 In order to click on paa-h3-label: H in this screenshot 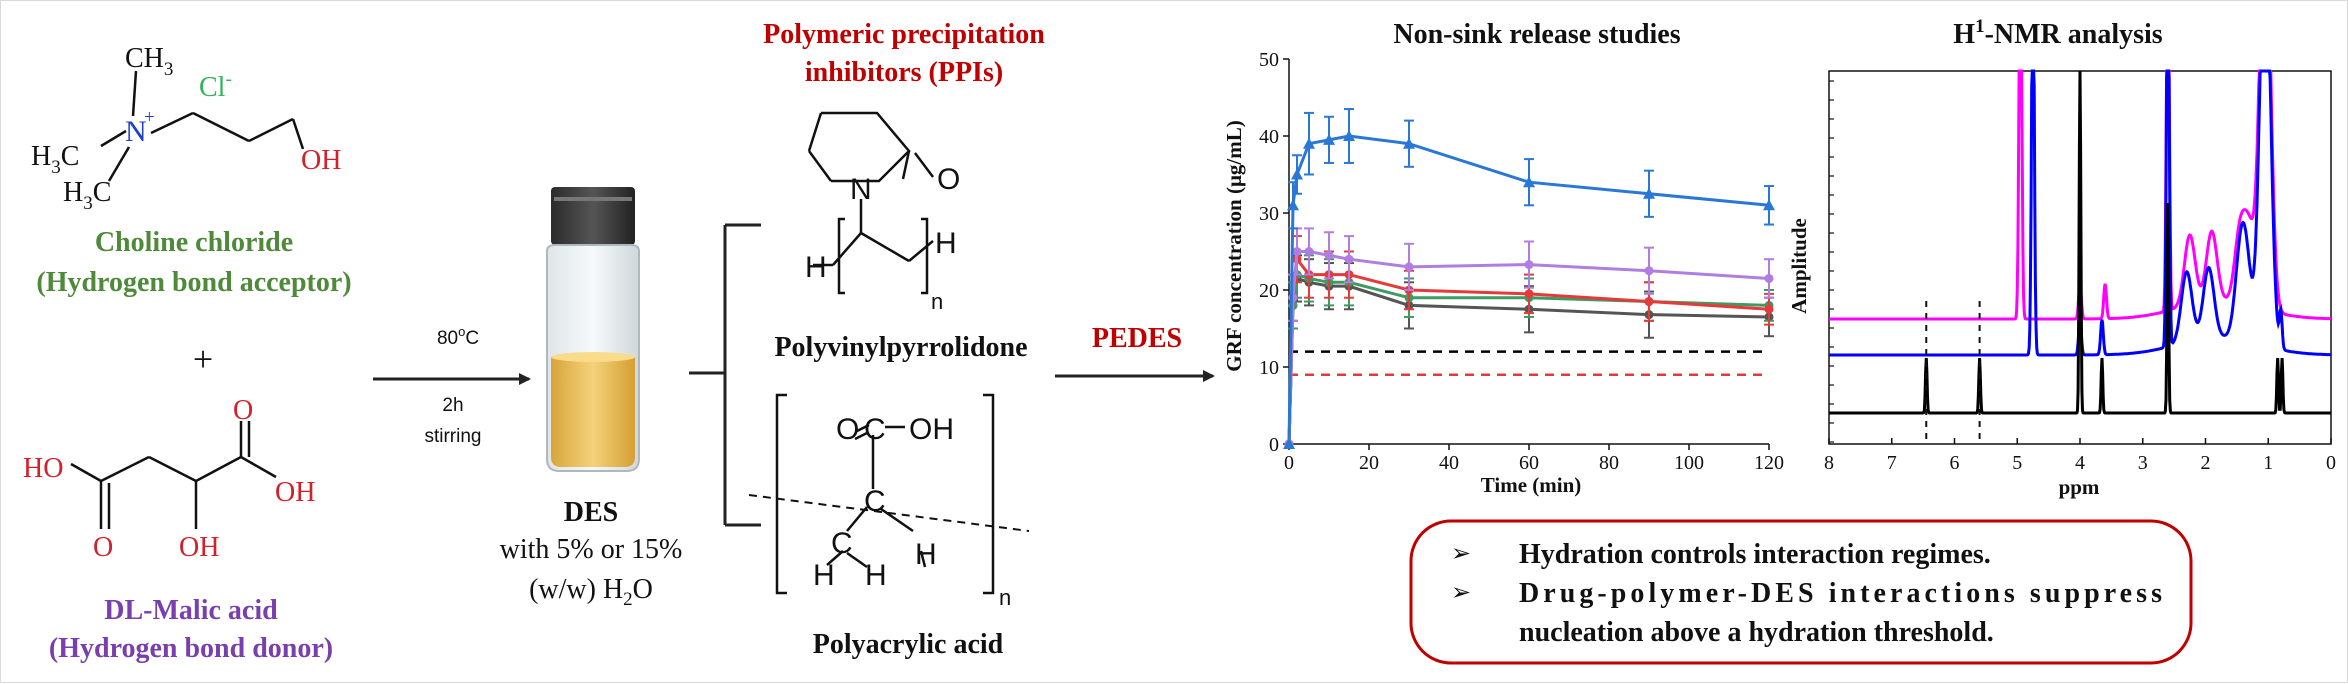, I will do `click(926, 554)`.